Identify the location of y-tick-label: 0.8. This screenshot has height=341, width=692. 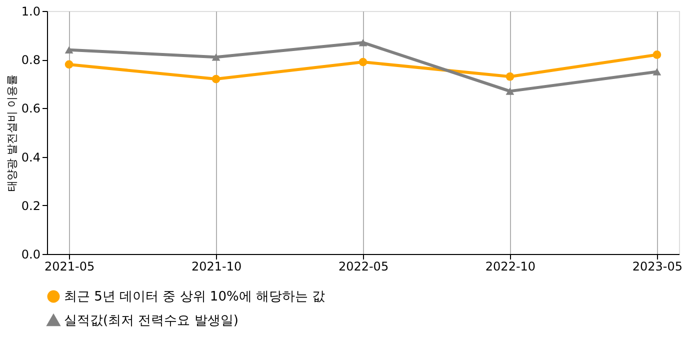
(30, 60).